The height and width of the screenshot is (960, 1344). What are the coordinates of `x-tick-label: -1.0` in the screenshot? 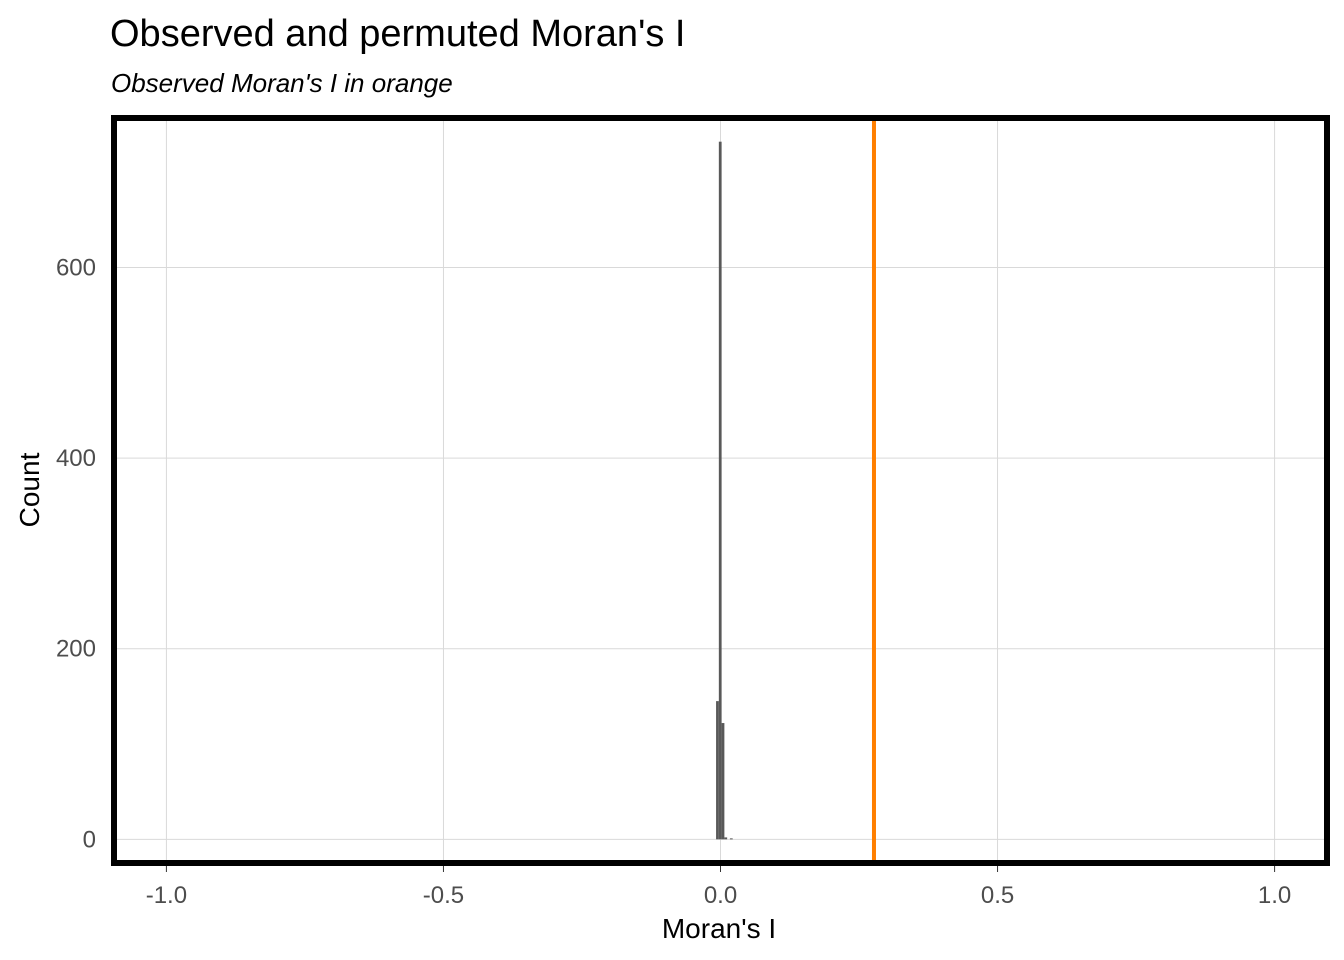 It's located at (166, 895).